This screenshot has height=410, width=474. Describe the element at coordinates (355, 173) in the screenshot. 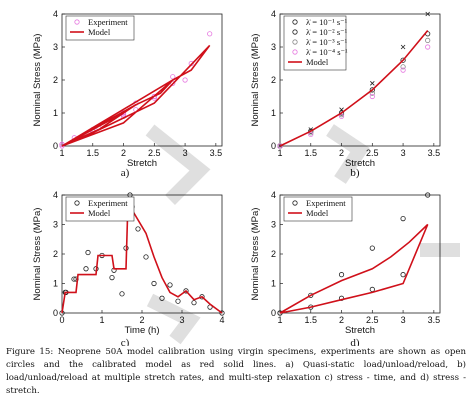

I see `panel-label: b)` at that location.